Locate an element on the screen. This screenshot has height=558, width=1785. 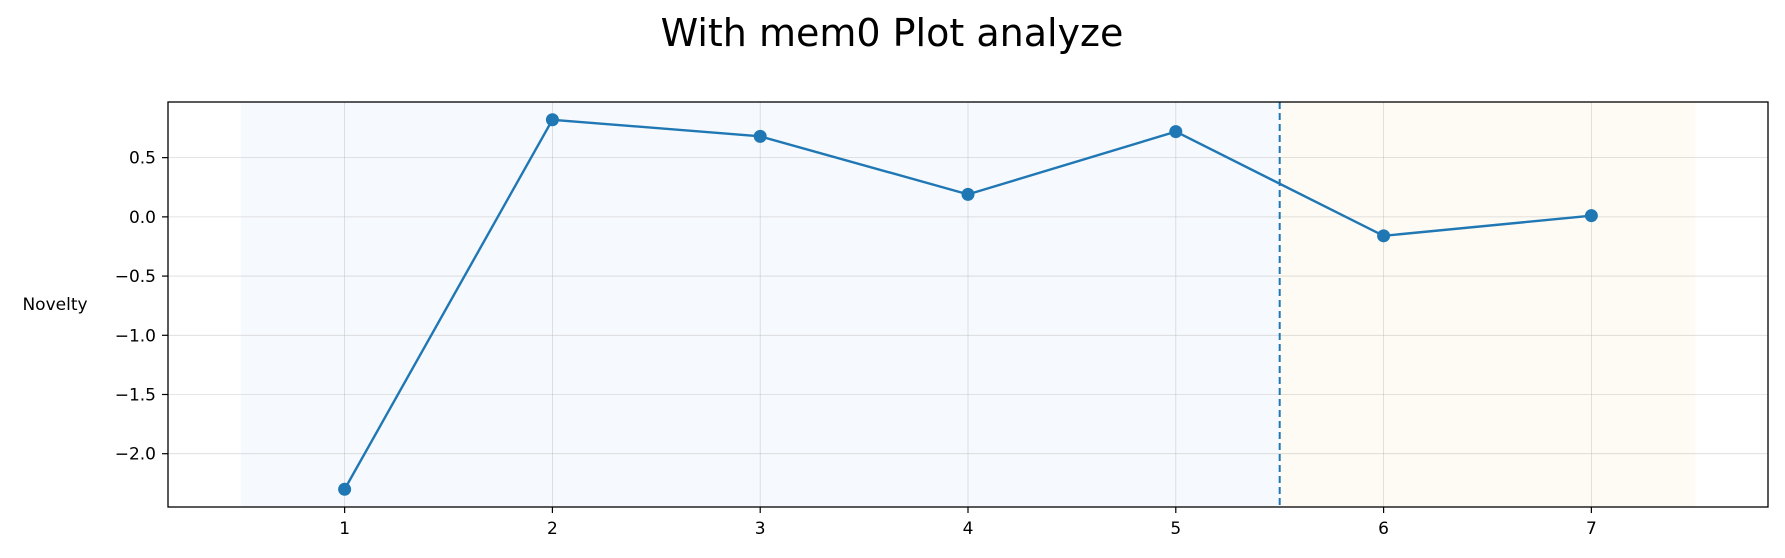
x-tick-label-6: 6 is located at coordinates (1383, 529).